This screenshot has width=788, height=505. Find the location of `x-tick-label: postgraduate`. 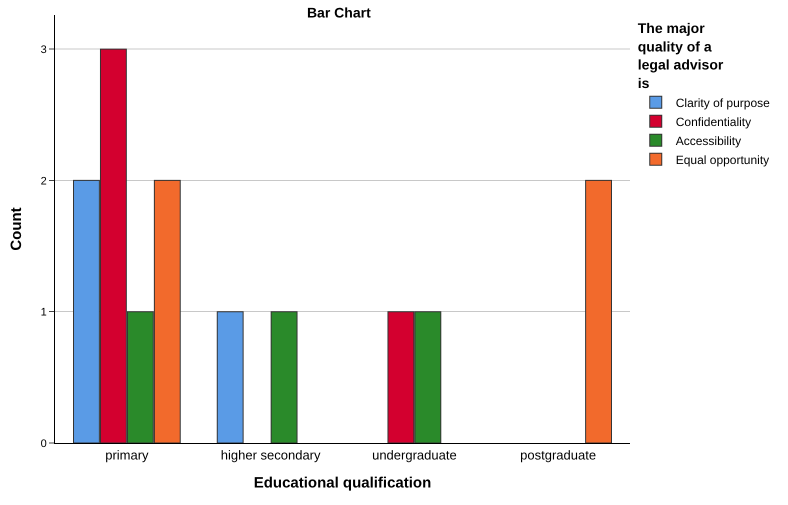

x-tick-label: postgraduate is located at coordinates (558, 455).